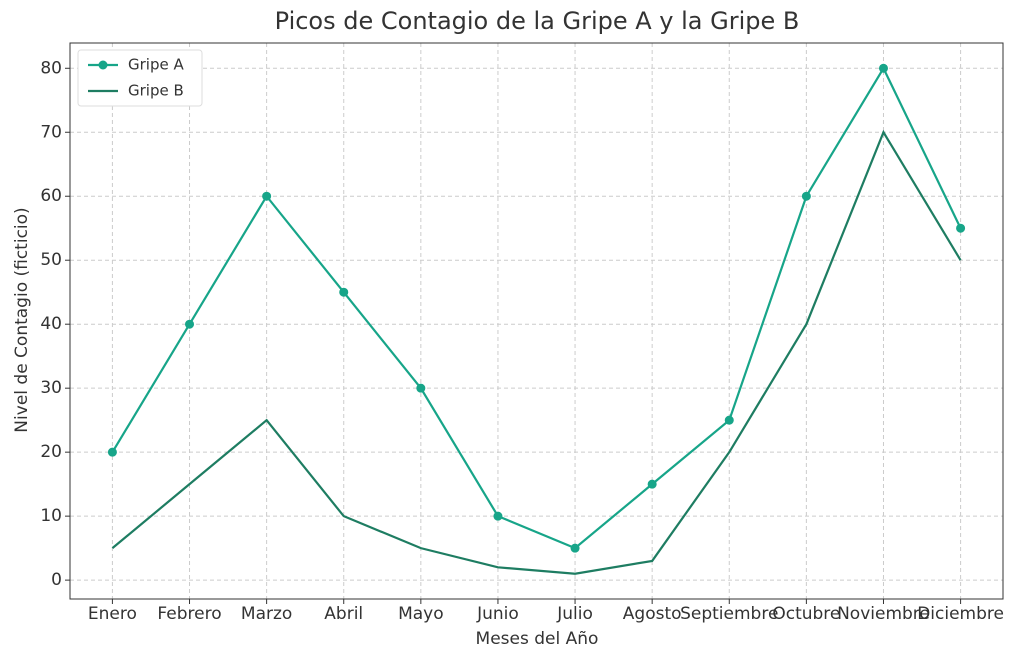 The height and width of the screenshot is (663, 1024). I want to click on x-tick-label: Abril, so click(343, 614).